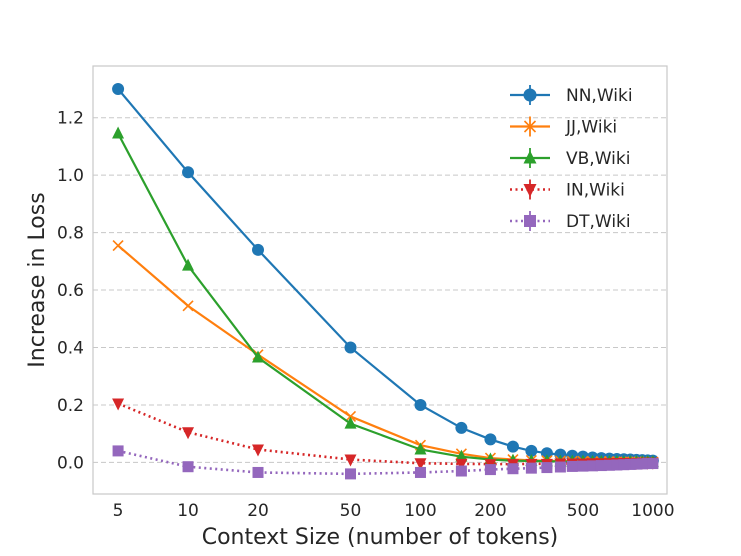  I want to click on legend-entry: DT,Wiki, so click(570, 221).